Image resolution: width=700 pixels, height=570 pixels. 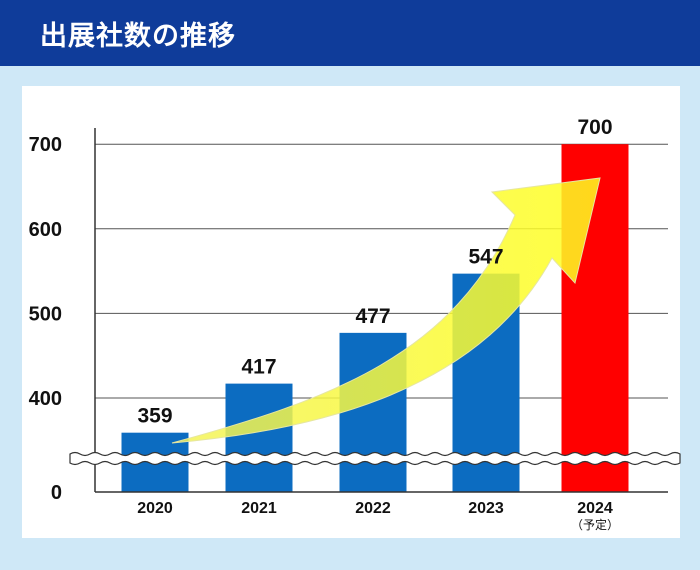 I want to click on y-tick-label: 600, so click(x=45, y=230).